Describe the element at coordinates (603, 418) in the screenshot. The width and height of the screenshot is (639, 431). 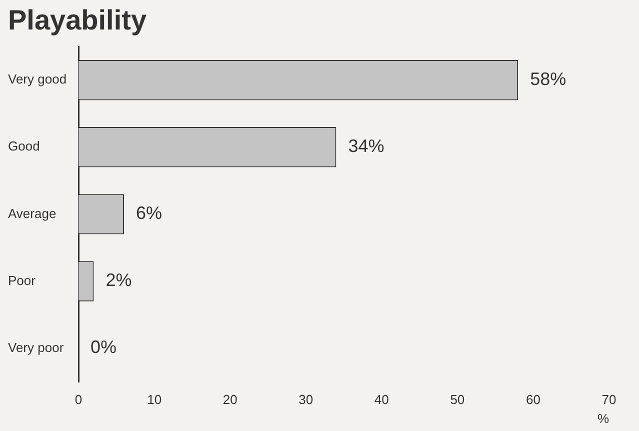
I see `x-axis-title: %` at that location.